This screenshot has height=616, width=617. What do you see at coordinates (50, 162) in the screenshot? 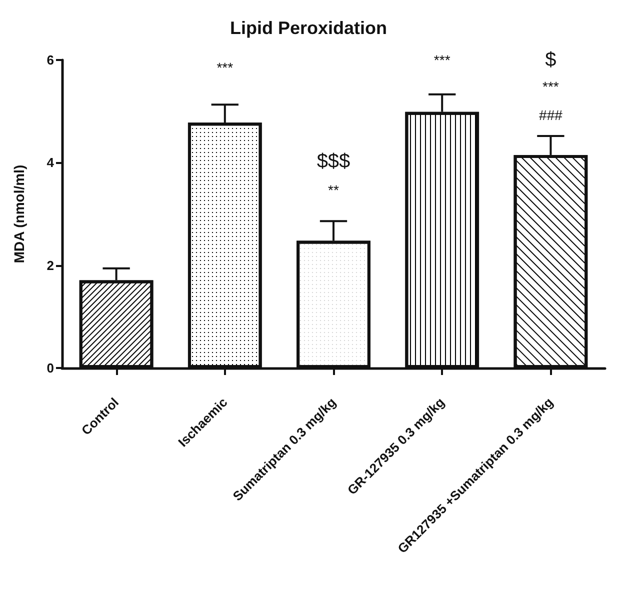
I see `y-tick-label: 4` at bounding box center [50, 162].